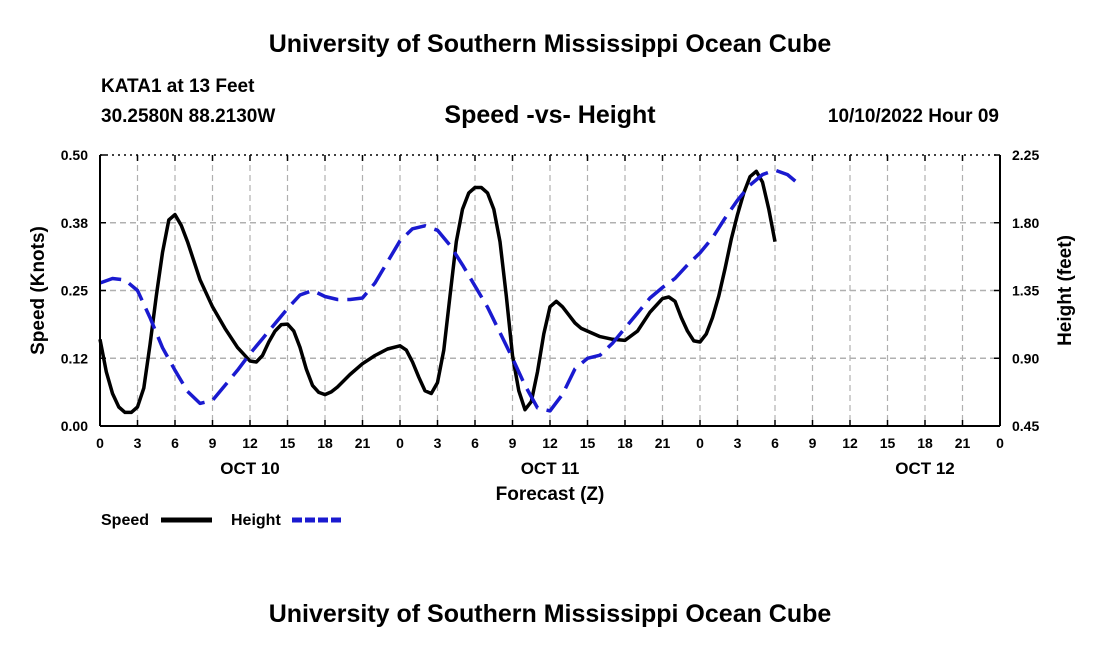 Image resolution: width=1100 pixels, height=650 pixels. I want to click on day-label: OCT 10, so click(250, 468).